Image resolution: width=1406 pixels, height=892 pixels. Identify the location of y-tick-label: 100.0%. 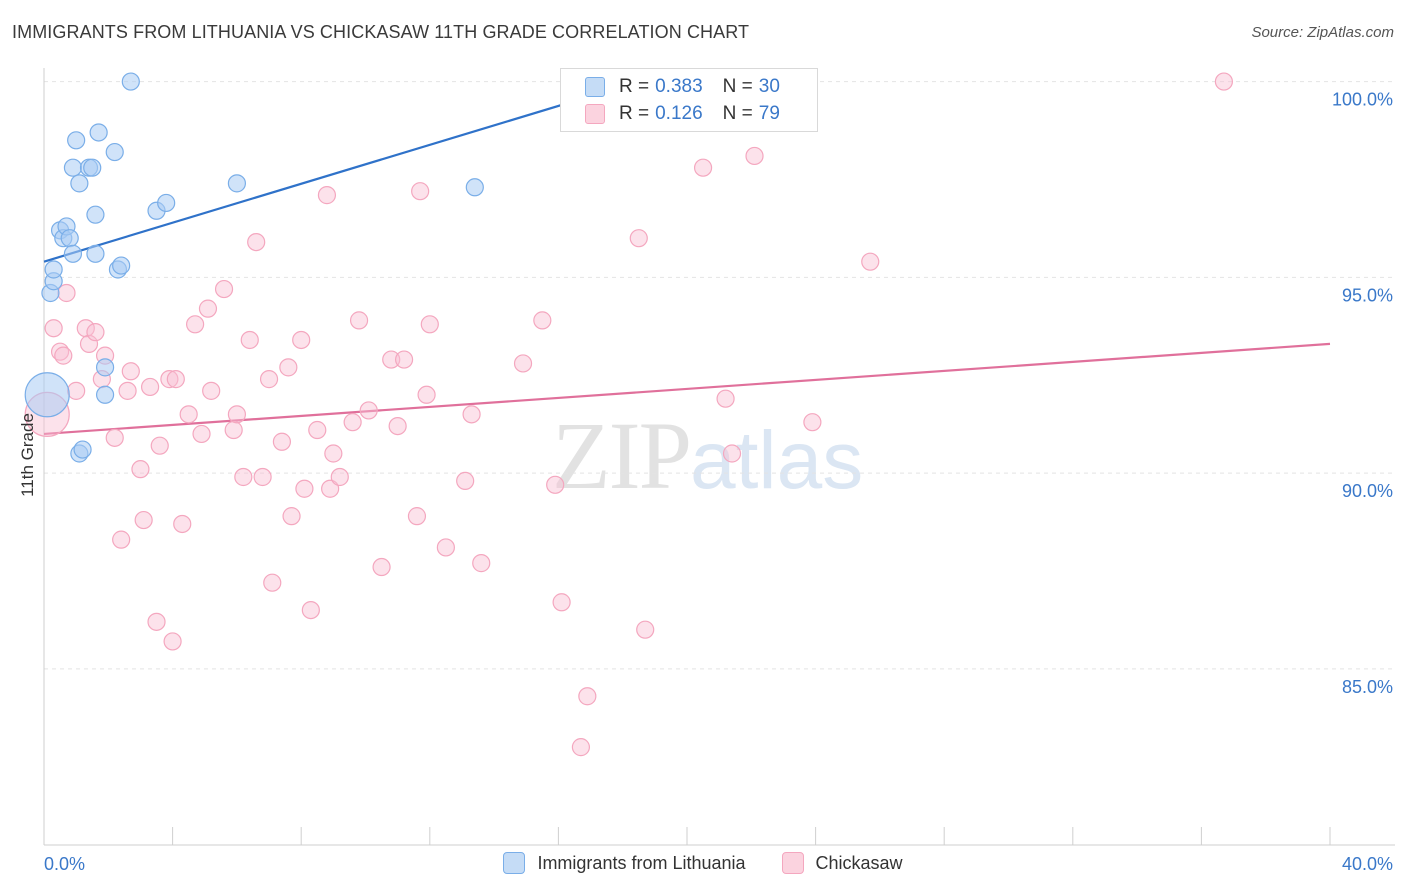
(1362, 100).